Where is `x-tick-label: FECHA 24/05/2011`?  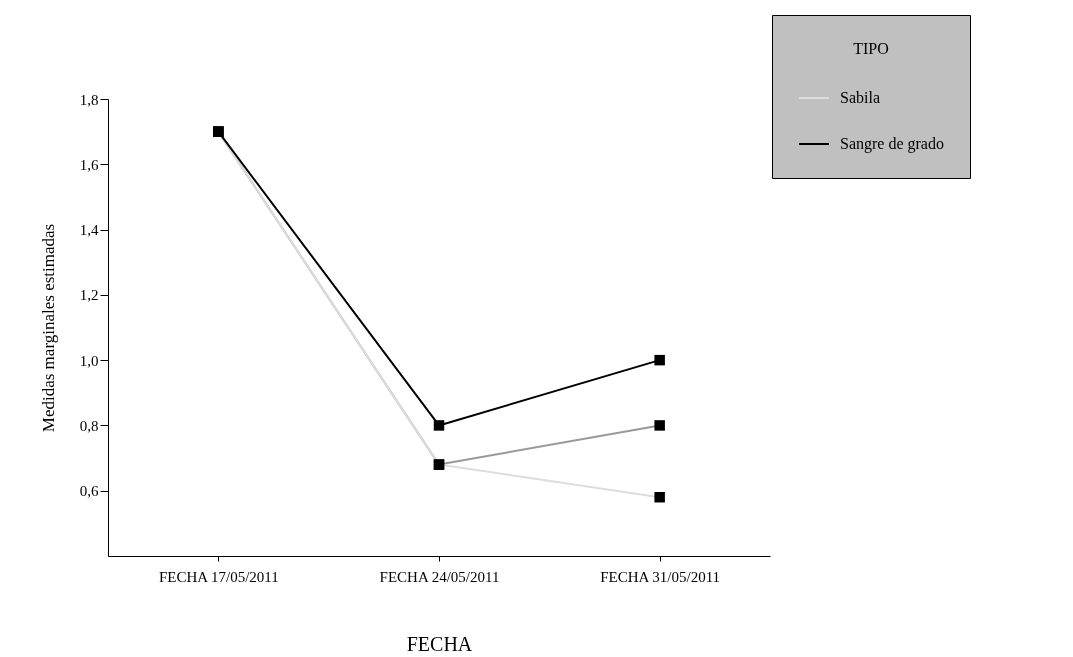
x-tick-label: FECHA 24/05/2011 is located at coordinates (439, 576).